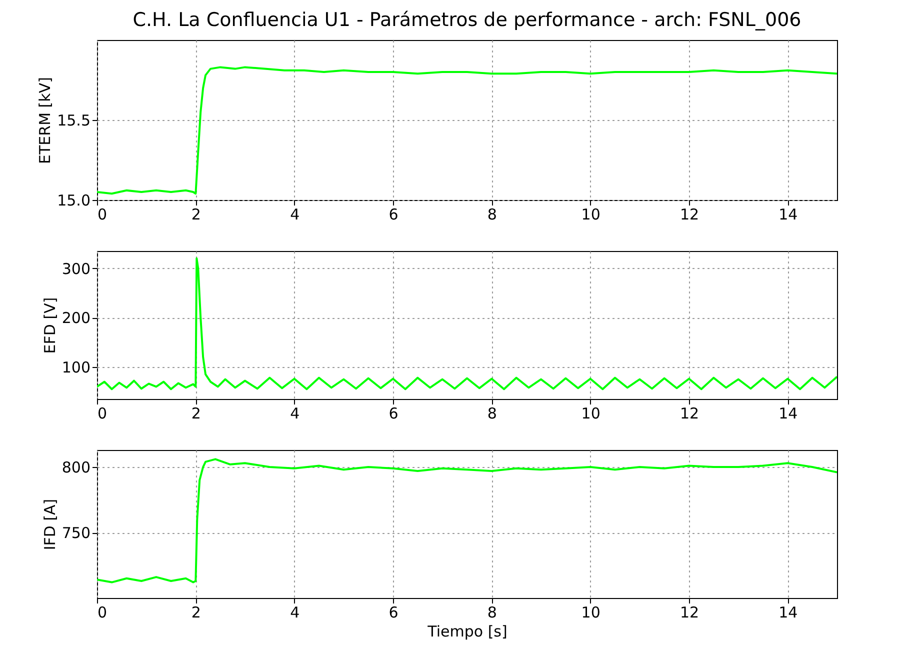 The width and height of the screenshot is (910, 650). What do you see at coordinates (467, 20) in the screenshot?
I see `chart-title: C.H. La Confluencia U1 - Parámetros de performance - arch: FSNL_006` at bounding box center [467, 20].